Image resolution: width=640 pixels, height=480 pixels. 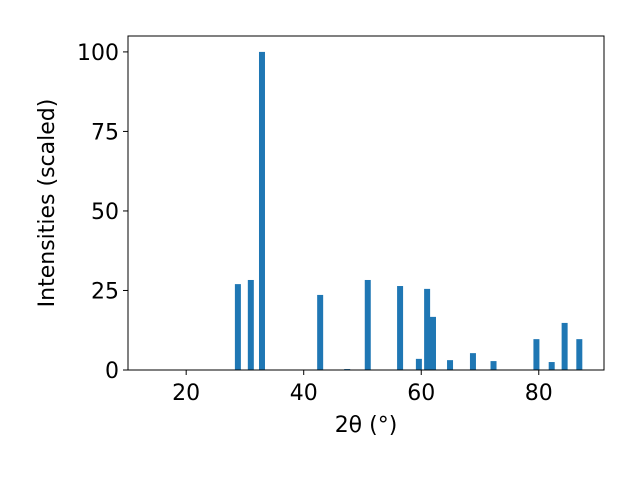 What do you see at coordinates (186, 393) in the screenshot?
I see `x-tick-label: 20` at bounding box center [186, 393].